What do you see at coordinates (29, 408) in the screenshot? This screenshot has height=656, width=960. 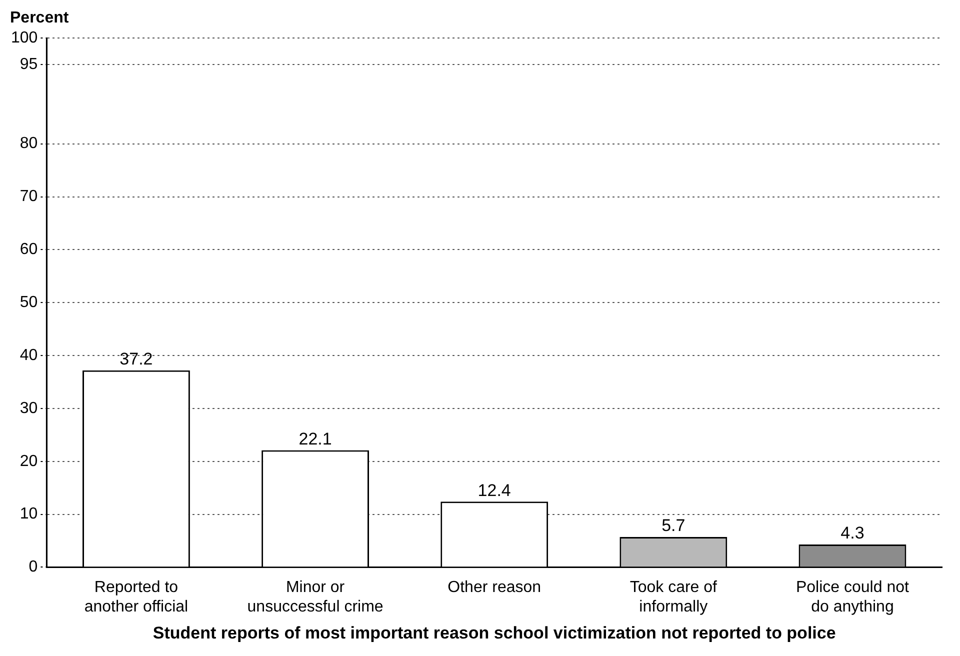 I see `y-tick-label: 30` at bounding box center [29, 408].